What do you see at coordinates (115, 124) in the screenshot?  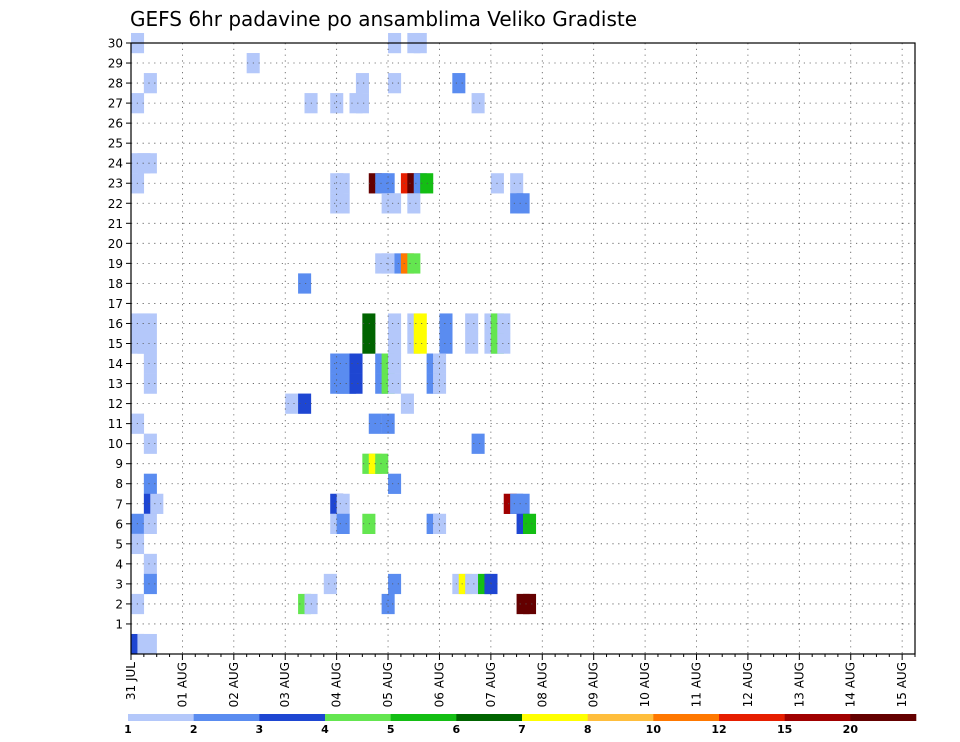 I see `y-tick-label: 26` at bounding box center [115, 124].